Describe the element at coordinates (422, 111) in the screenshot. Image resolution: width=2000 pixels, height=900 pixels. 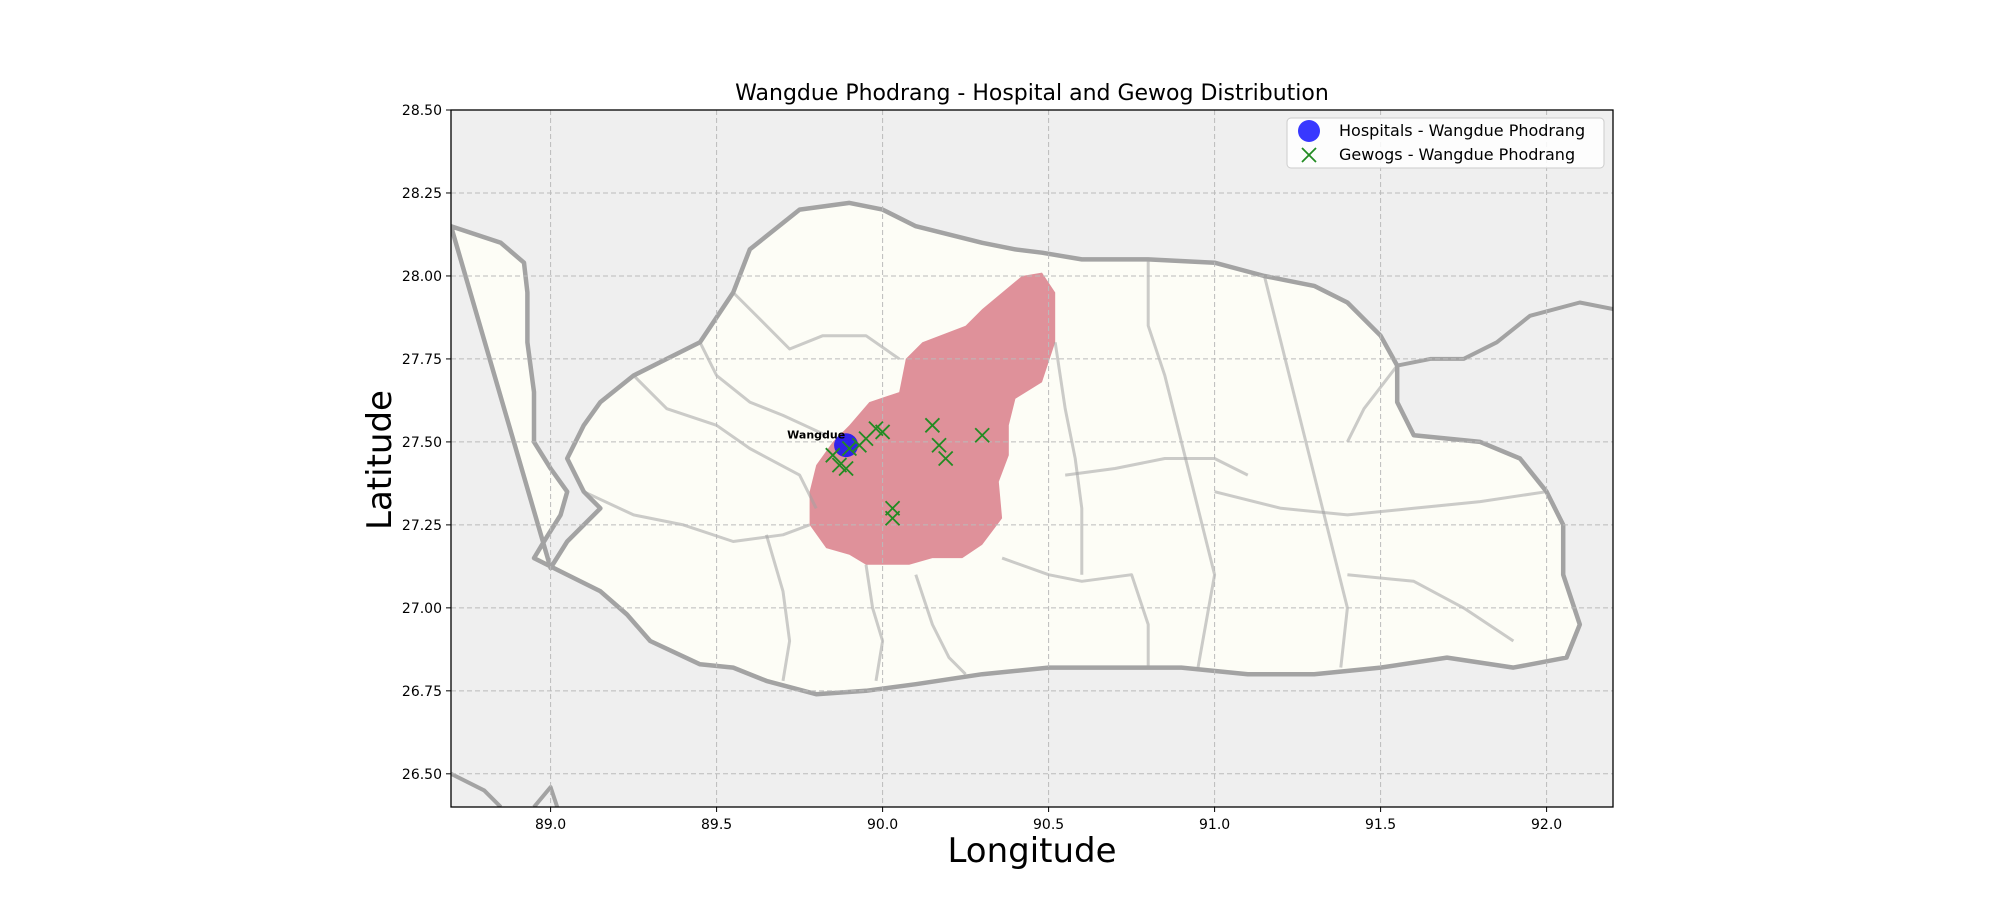
I see `y-tick-label: 28.50` at that location.